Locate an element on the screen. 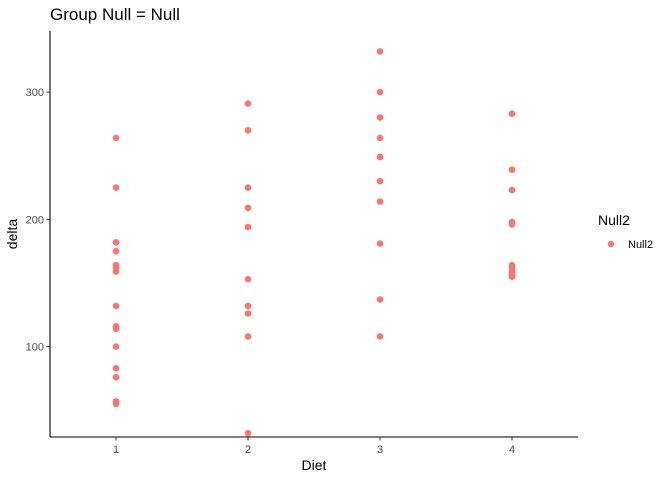  x-tick-label: 2 is located at coordinates (248, 450).